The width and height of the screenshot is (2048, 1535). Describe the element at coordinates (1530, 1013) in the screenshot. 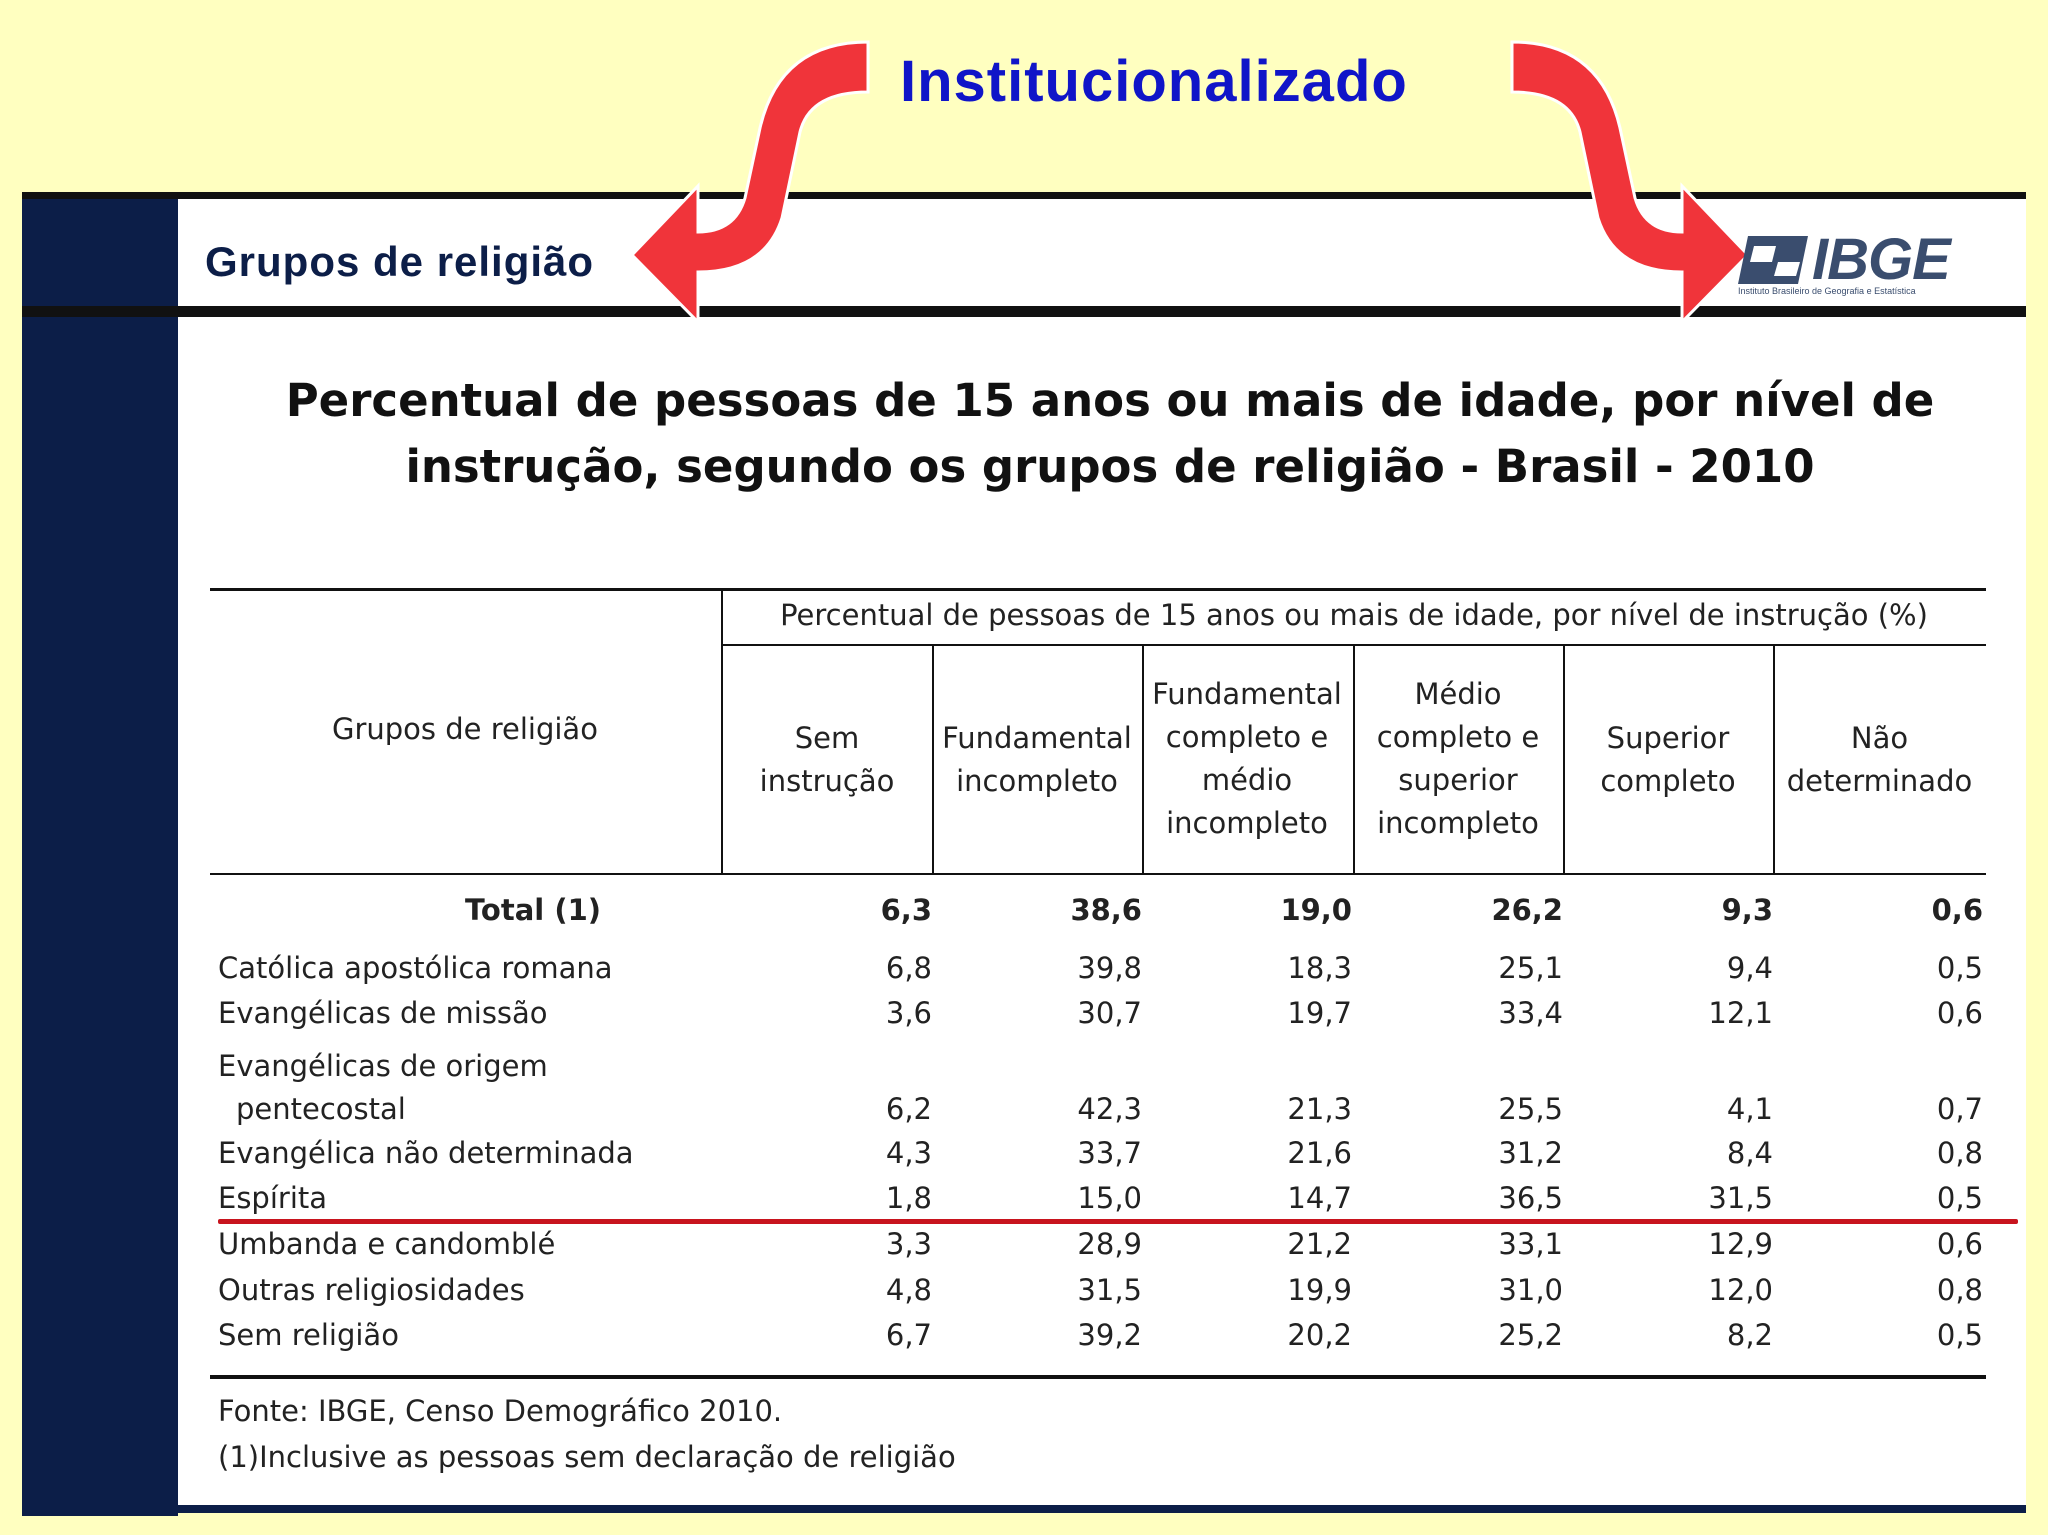

I see `table-cell: 33,4` at that location.